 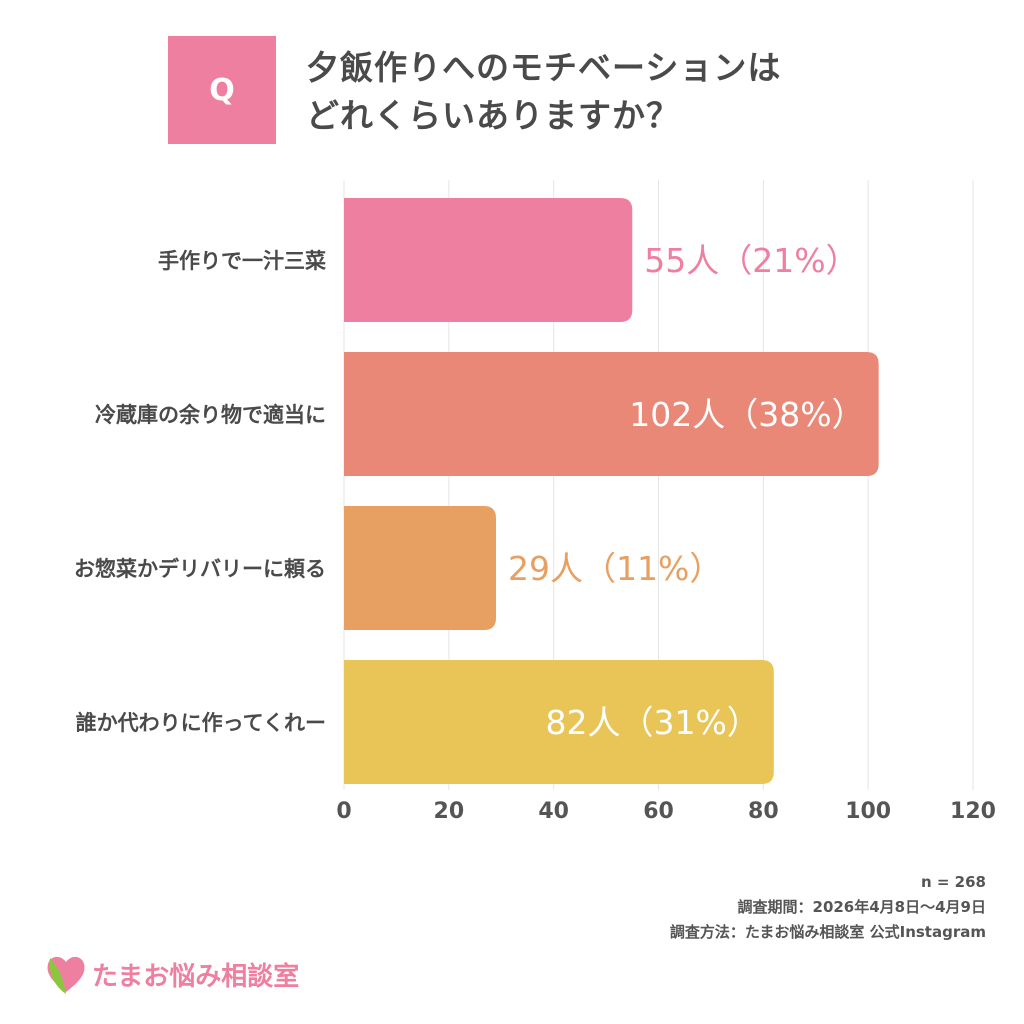 What do you see at coordinates (827, 932) in the screenshot?
I see `survey-method: 調査方法：たまお悩み相談室 公式Instagram` at bounding box center [827, 932].